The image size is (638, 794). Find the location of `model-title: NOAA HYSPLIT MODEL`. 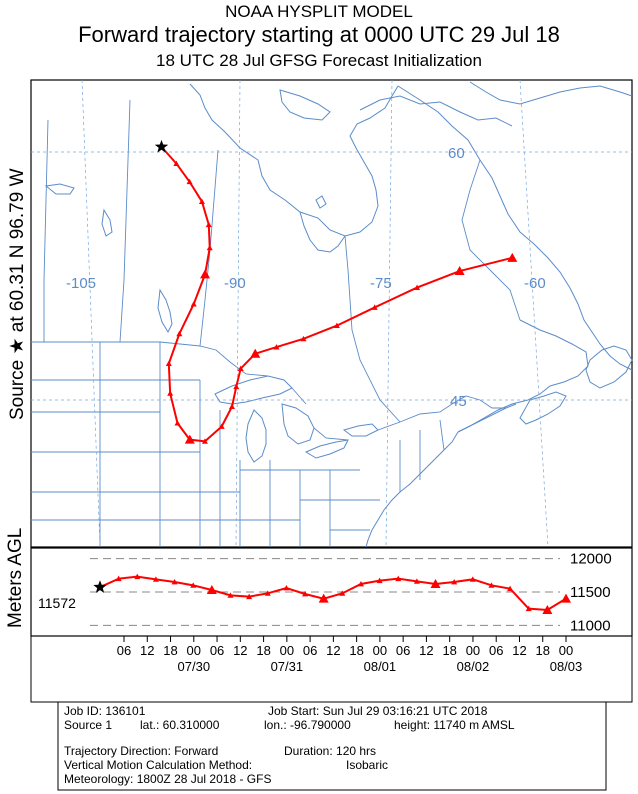

model-title: NOAA HYSPLIT MODEL is located at coordinates (319, 11).